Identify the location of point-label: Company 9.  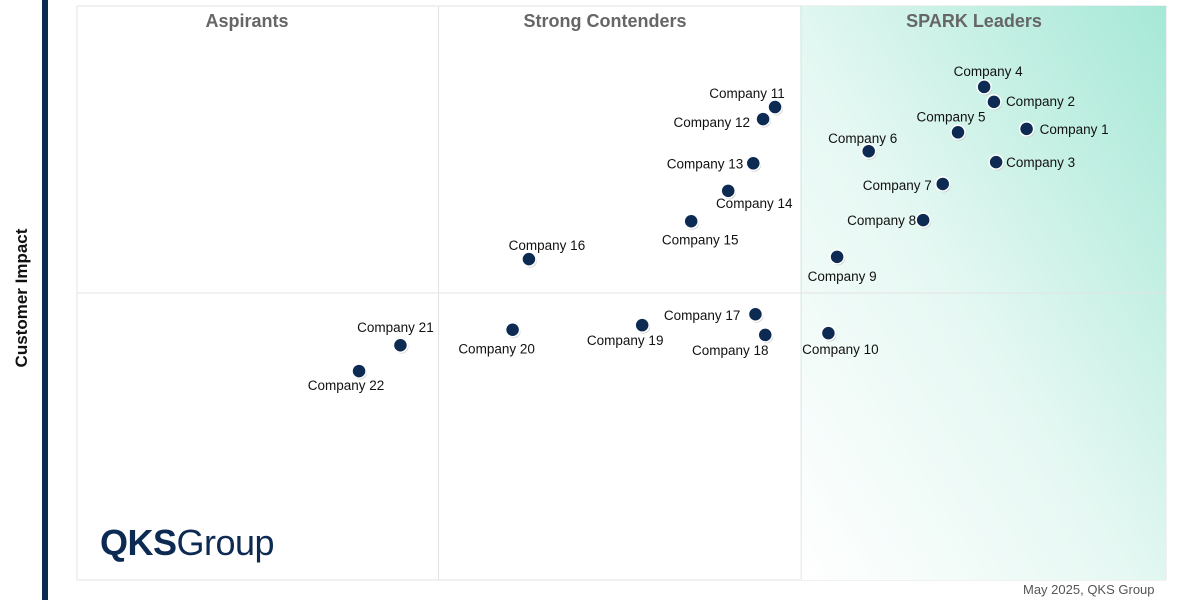
(842, 276).